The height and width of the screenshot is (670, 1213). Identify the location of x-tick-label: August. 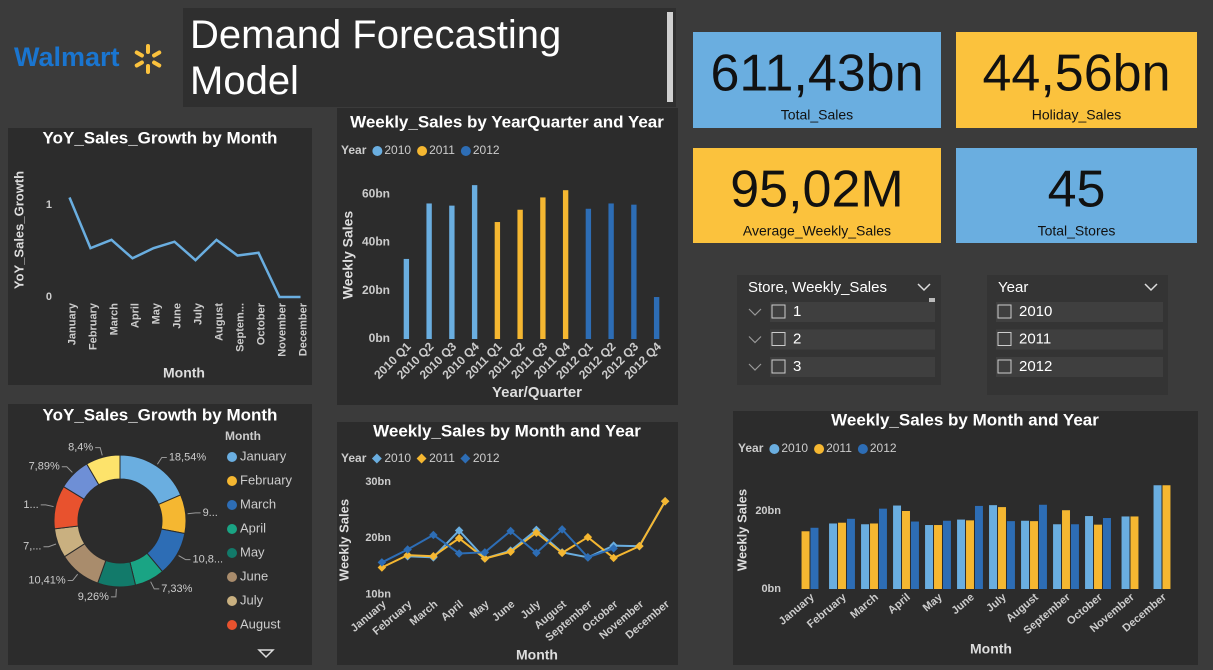
(219, 322).